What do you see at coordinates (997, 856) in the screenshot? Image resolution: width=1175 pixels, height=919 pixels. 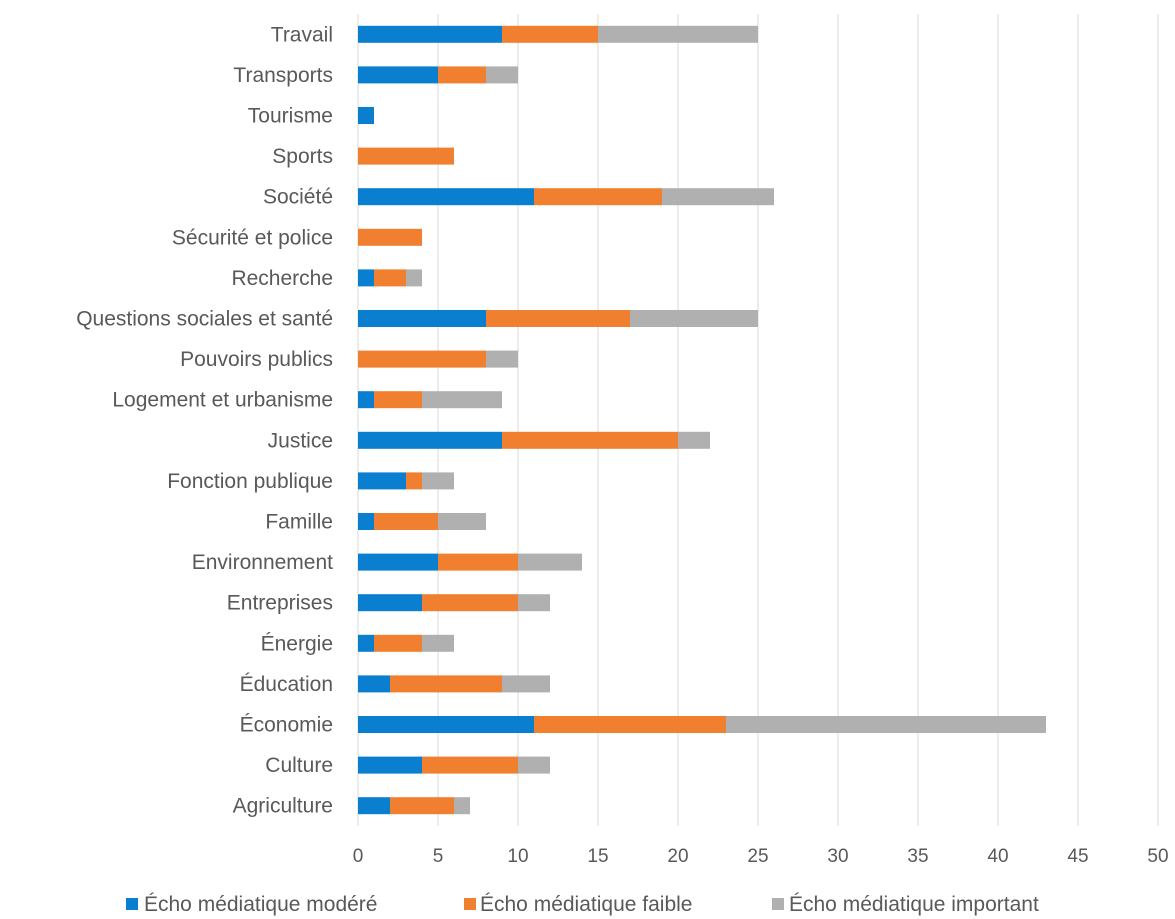 I see `x-tick-label-40: 40` at bounding box center [997, 856].